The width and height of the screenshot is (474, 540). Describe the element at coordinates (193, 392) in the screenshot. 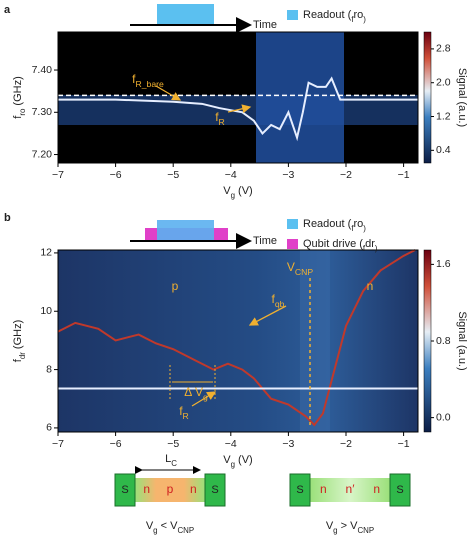

I see `annotation-part: Δ V` at that location.